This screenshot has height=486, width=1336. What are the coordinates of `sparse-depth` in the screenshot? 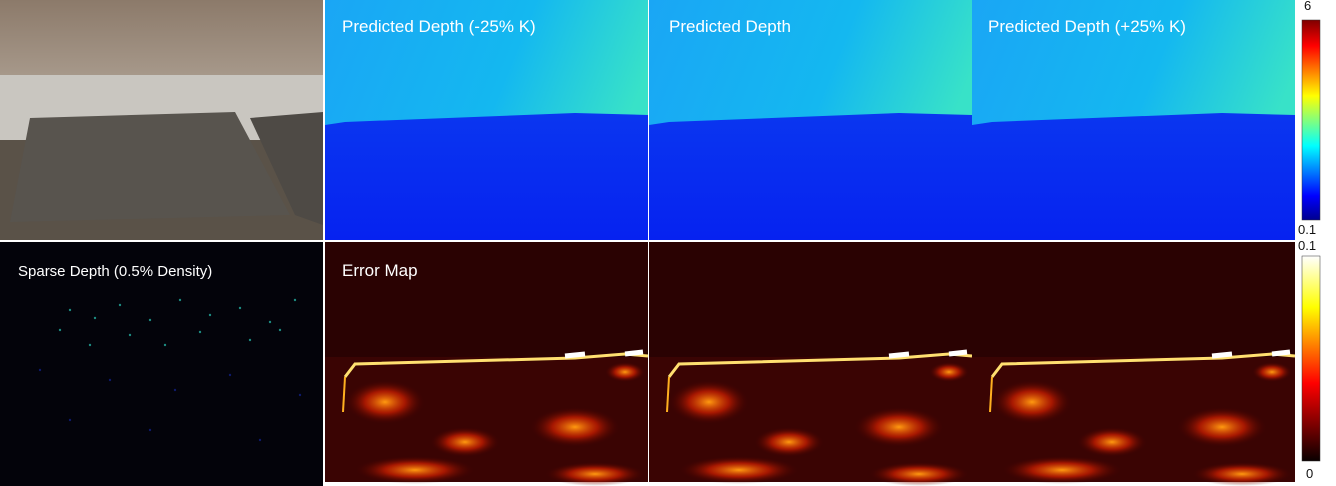 It's located at (161, 364).